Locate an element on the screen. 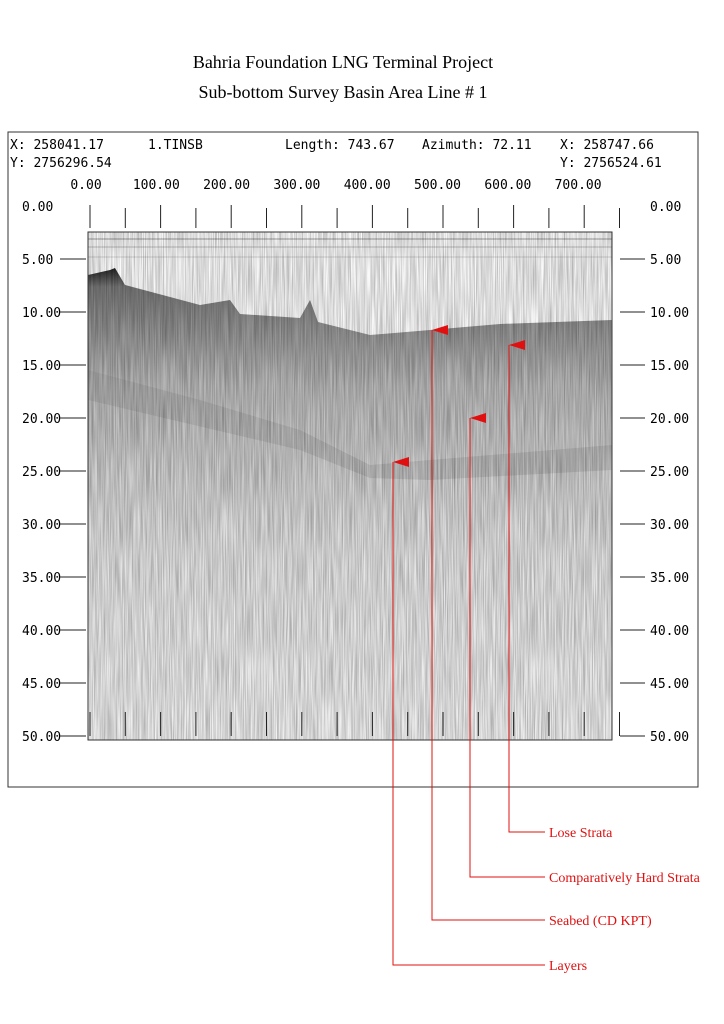  x-tick-label: 600.00 is located at coordinates (507, 185).